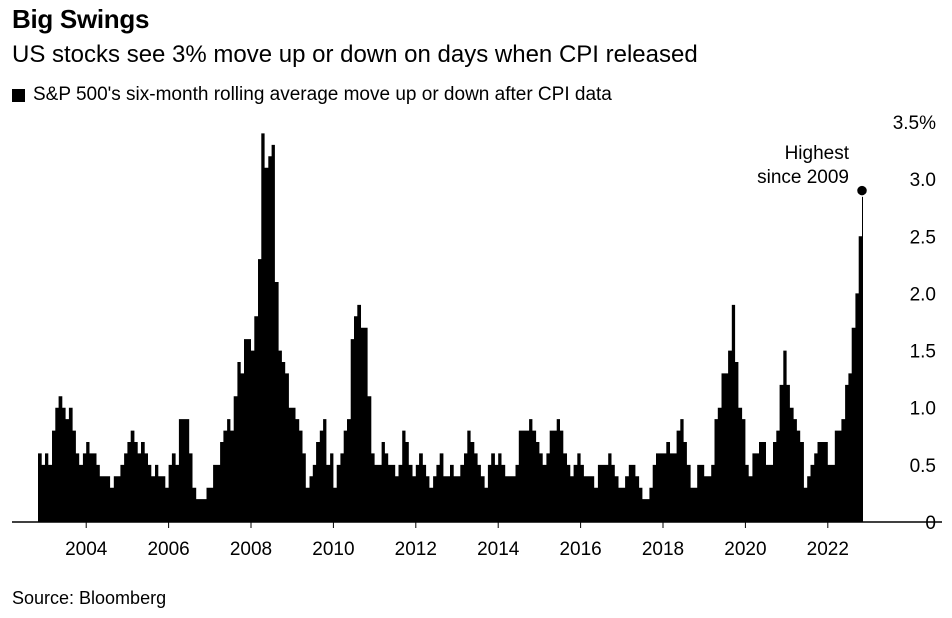 This screenshot has height=618, width=952. I want to click on annotation-line1: Highest, so click(817, 153).